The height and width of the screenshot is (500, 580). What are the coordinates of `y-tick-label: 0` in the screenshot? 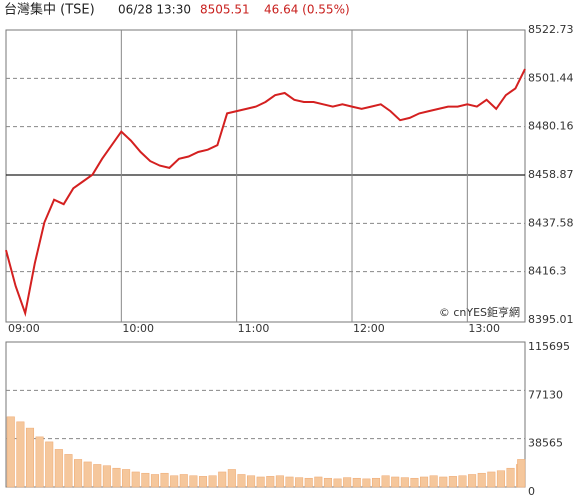 It's located at (531, 491).